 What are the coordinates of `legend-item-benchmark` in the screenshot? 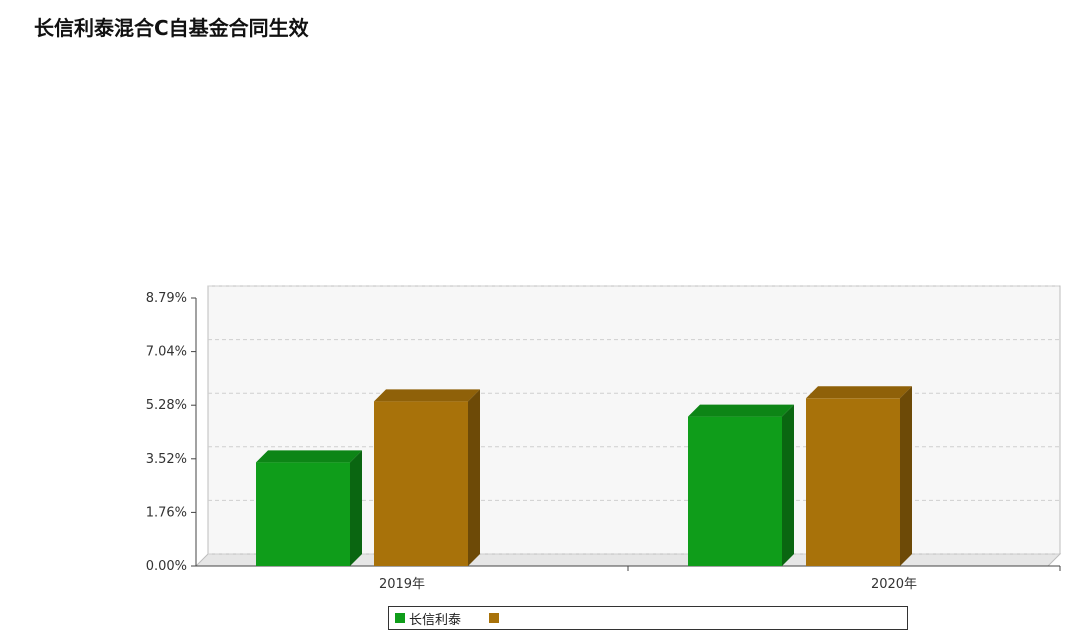 It's located at (496, 618).